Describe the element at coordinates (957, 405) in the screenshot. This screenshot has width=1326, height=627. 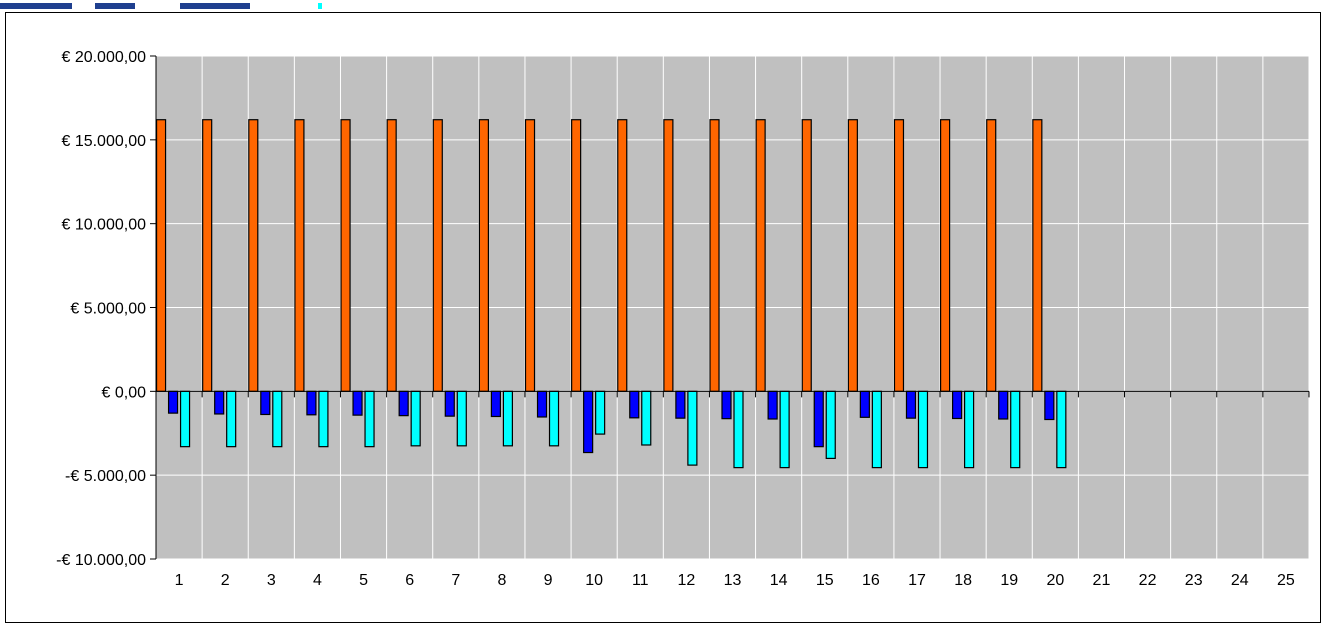
I see `bar-s2-c18` at that location.